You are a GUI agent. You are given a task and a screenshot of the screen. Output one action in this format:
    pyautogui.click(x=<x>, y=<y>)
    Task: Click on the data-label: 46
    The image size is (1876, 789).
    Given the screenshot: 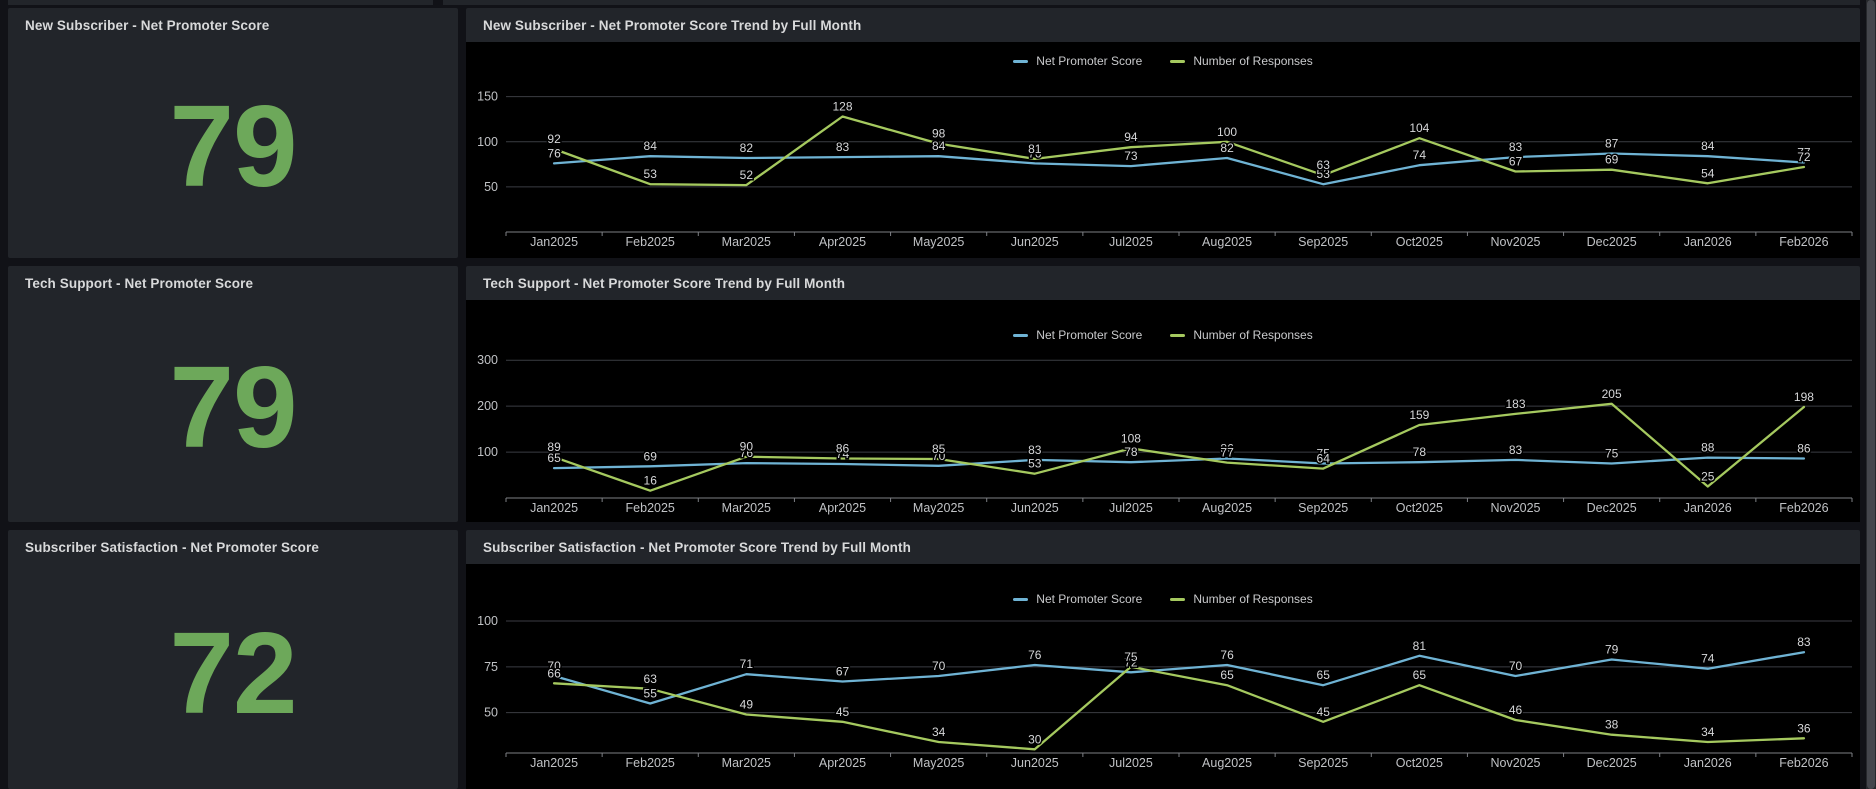 What is the action you would take?
    pyautogui.click(x=1516, y=710)
    